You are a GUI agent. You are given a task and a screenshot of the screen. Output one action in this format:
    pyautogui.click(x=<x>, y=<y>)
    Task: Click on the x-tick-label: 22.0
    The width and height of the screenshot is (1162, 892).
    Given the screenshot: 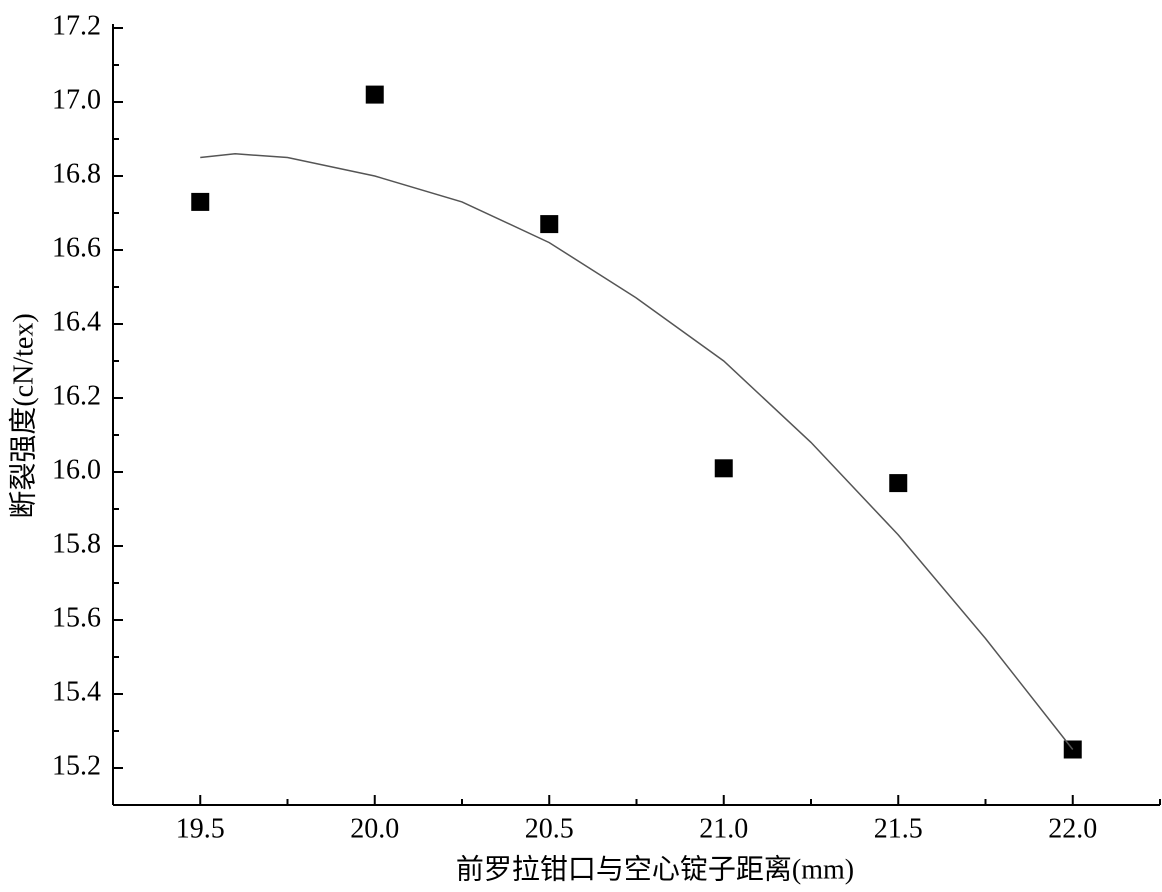 What is the action you would take?
    pyautogui.click(x=1072, y=828)
    